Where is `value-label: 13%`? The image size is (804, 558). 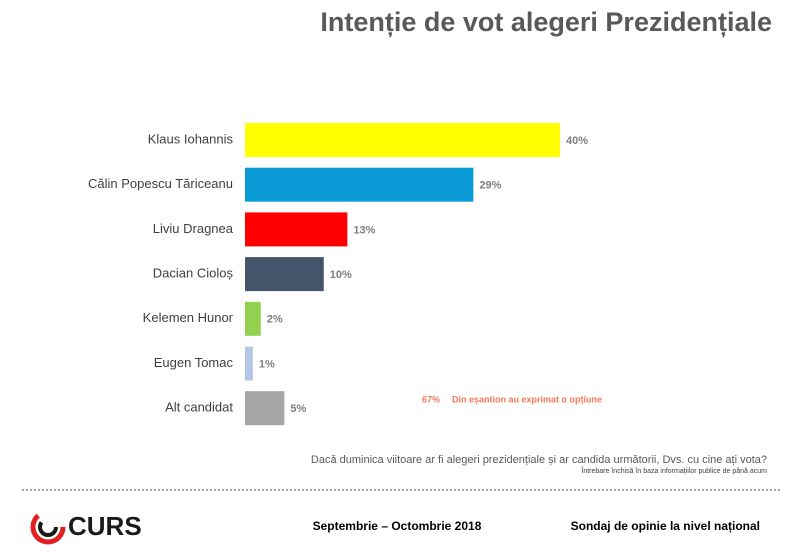 value-label: 13% is located at coordinates (364, 230).